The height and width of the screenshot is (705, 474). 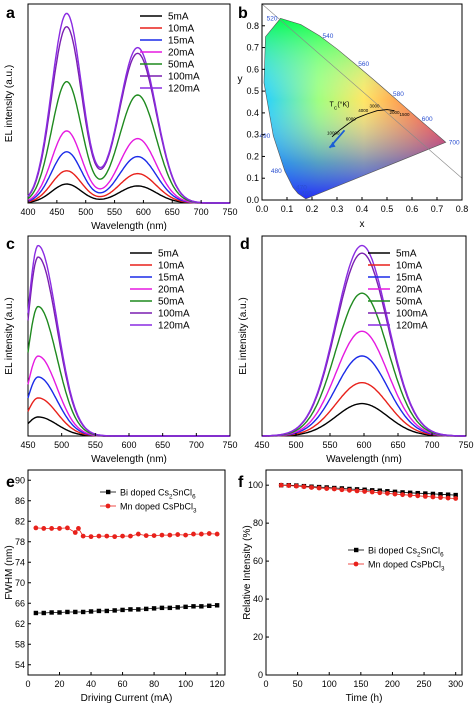 I want to click on subscript: 6, so click(x=442, y=555).